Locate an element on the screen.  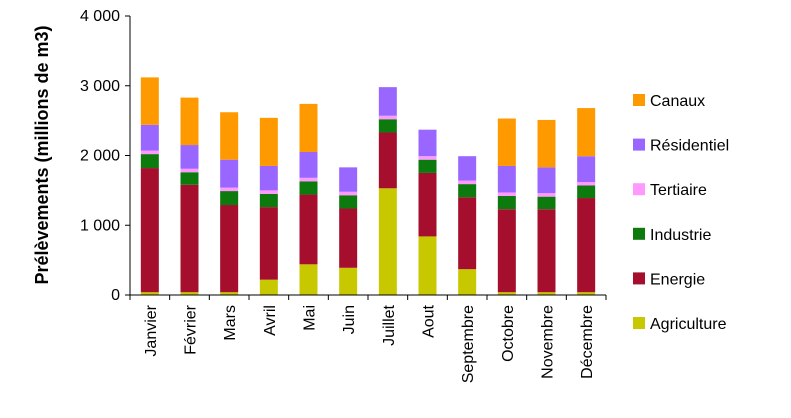
legend-swatch-energie is located at coordinates (639, 278).